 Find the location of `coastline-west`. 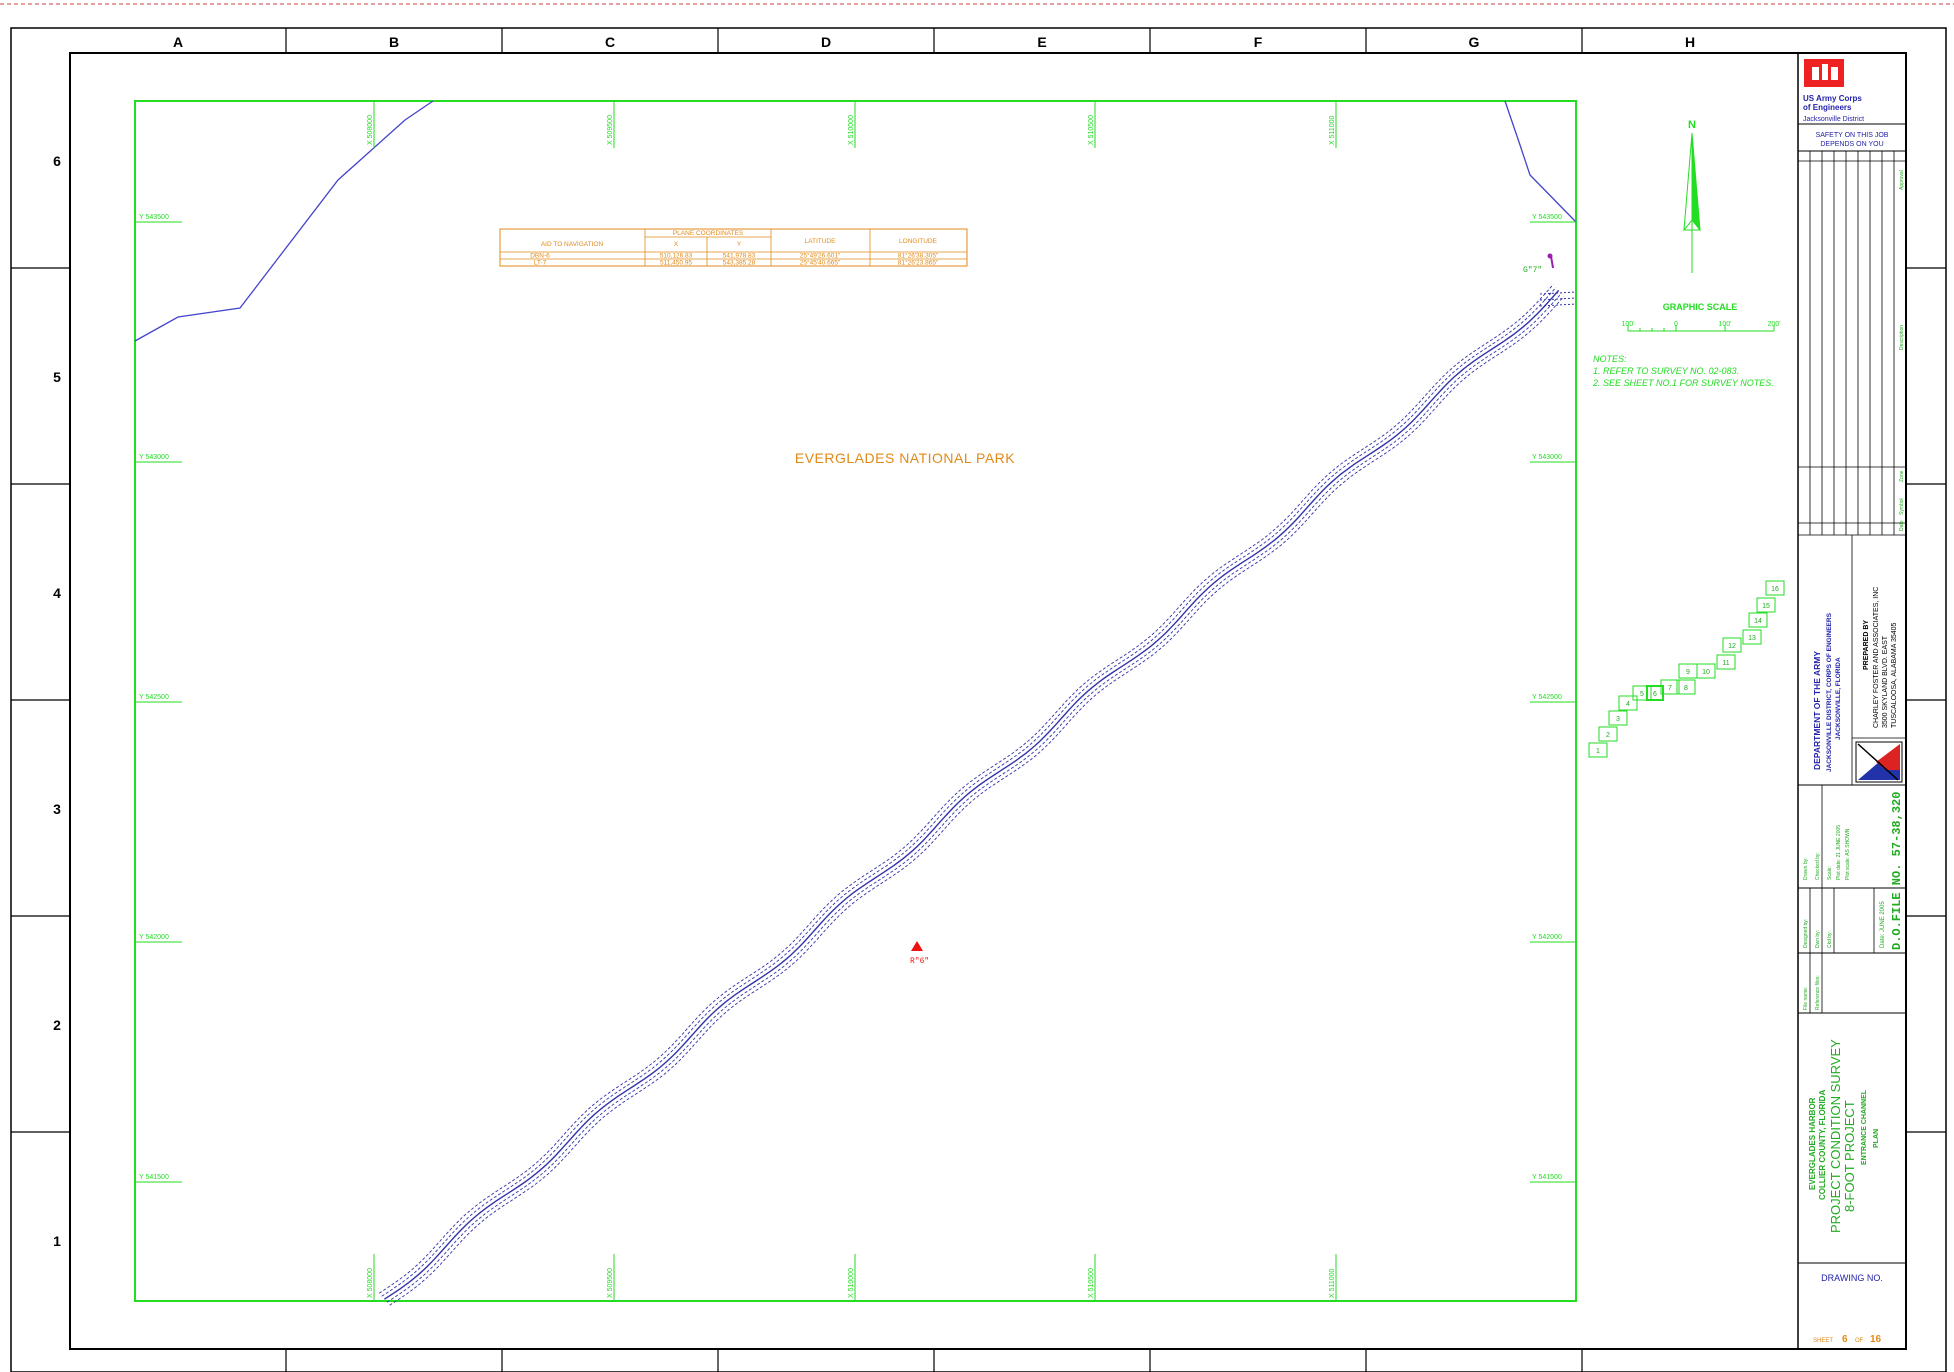

coastline-west is located at coordinates (284, 221).